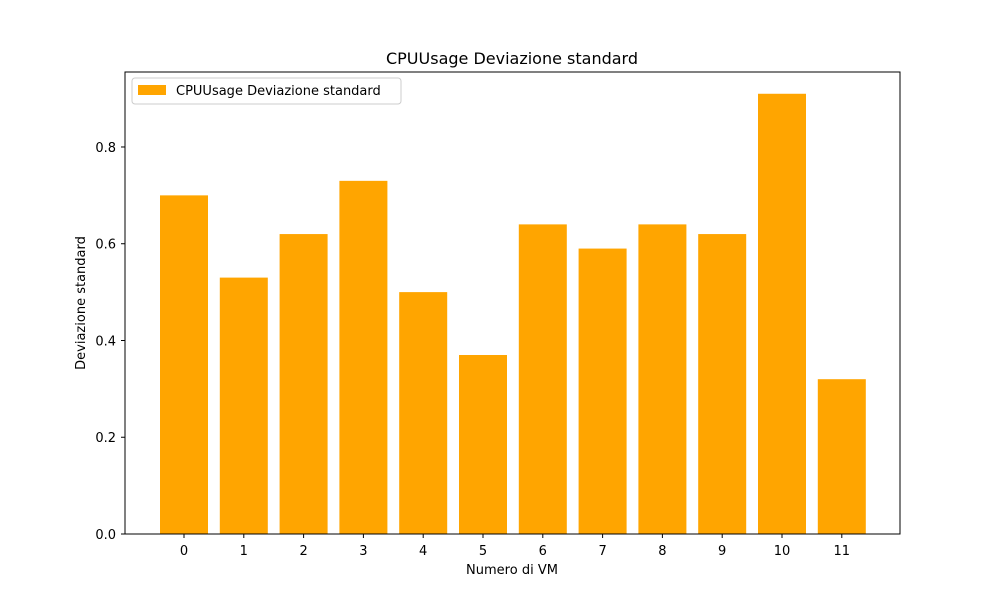 This screenshot has height=600, width=1000. I want to click on legend: CPUUsage Deviazione standard, so click(266, 91).